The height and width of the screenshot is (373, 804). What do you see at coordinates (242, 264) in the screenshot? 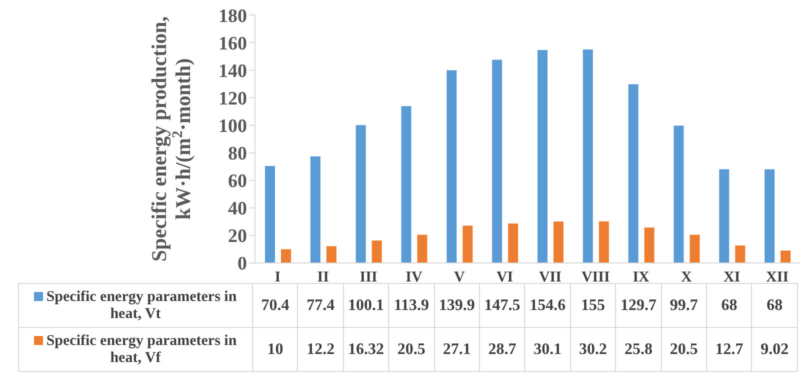
I see `y-tick-label: 0` at bounding box center [242, 264].